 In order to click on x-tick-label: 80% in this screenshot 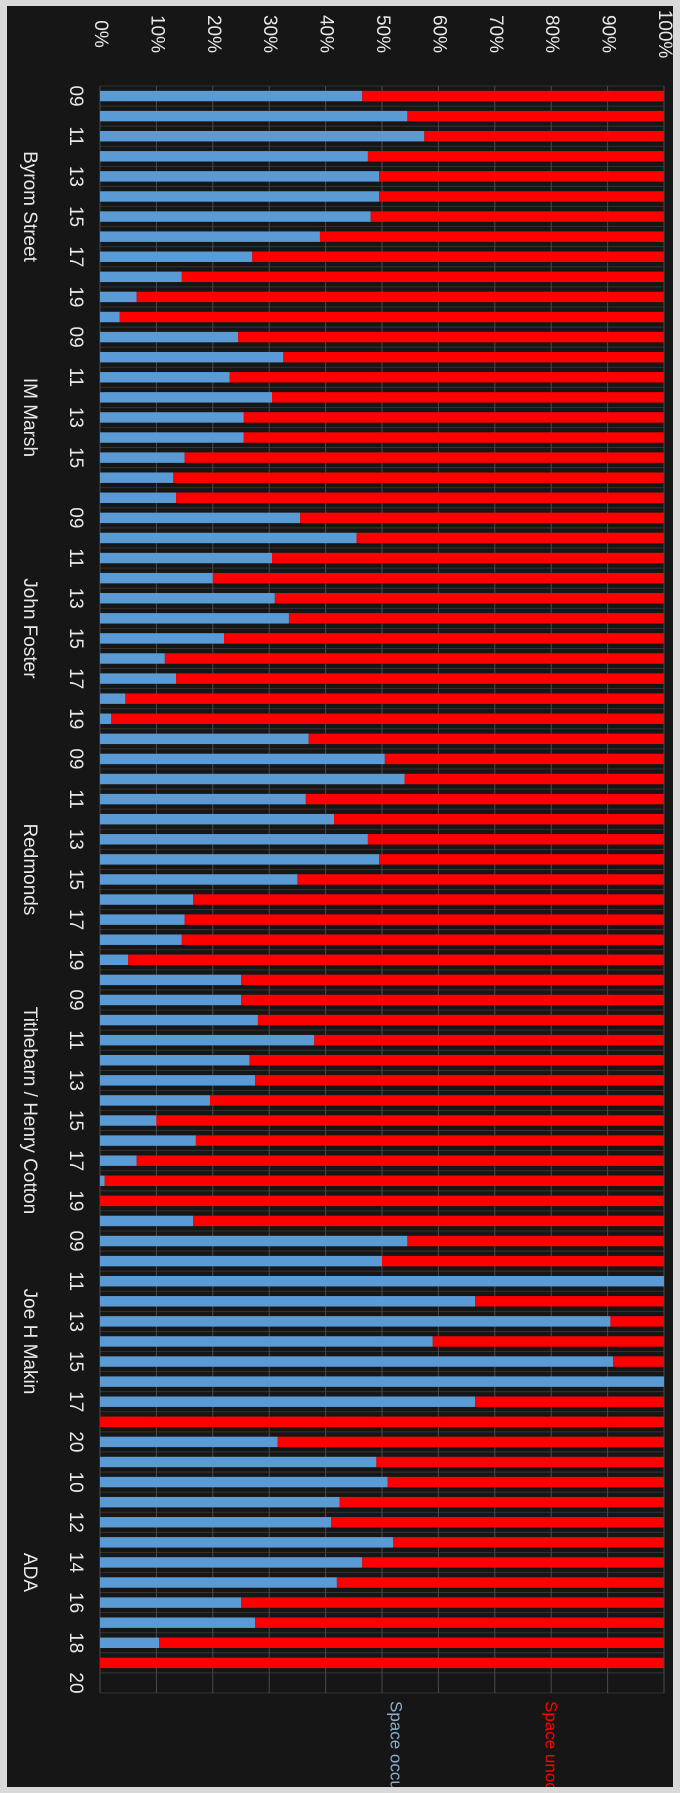, I will do `click(551, 34)`.